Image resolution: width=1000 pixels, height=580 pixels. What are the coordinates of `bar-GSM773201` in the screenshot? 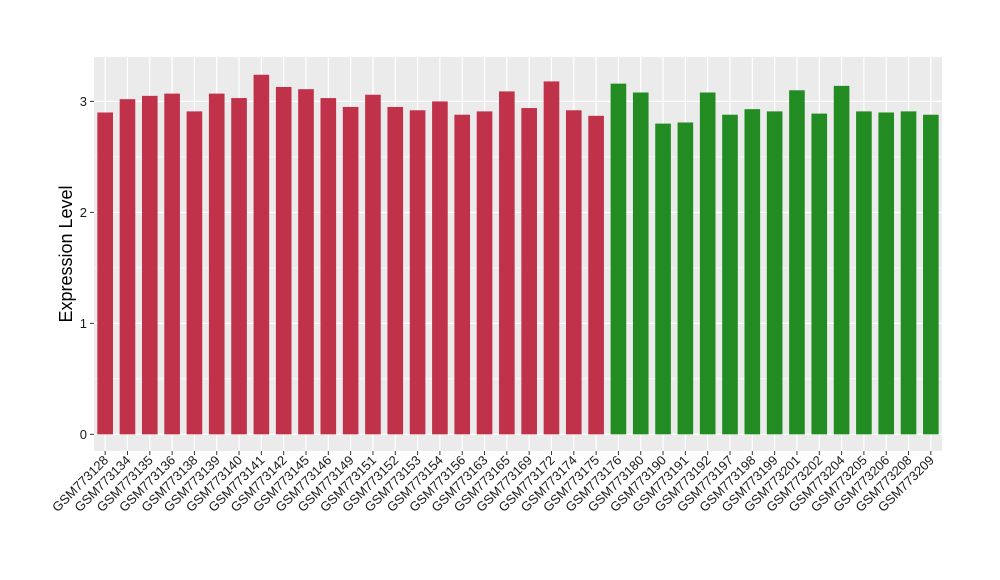 It's located at (797, 262).